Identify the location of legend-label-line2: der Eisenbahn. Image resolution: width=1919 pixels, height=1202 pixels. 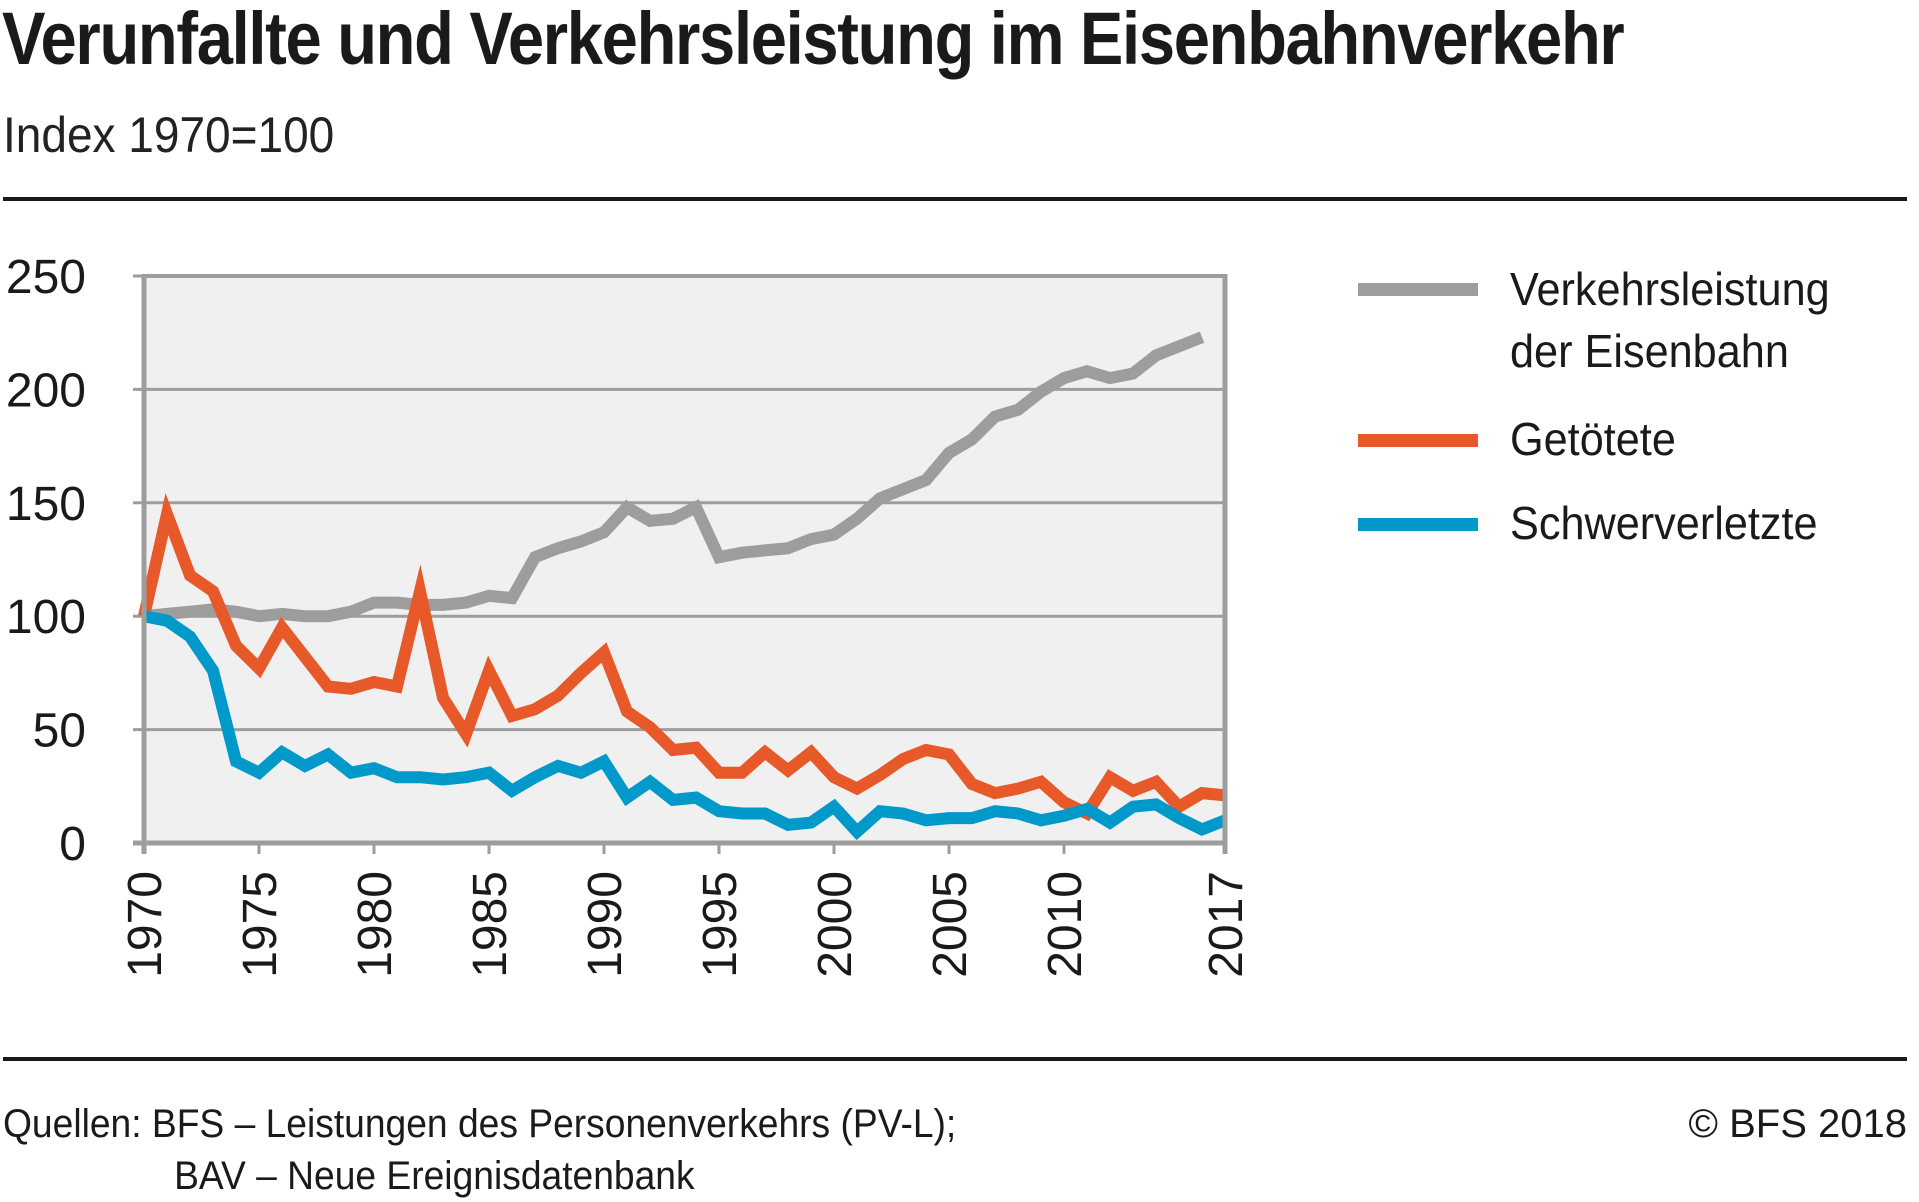
(1649, 351).